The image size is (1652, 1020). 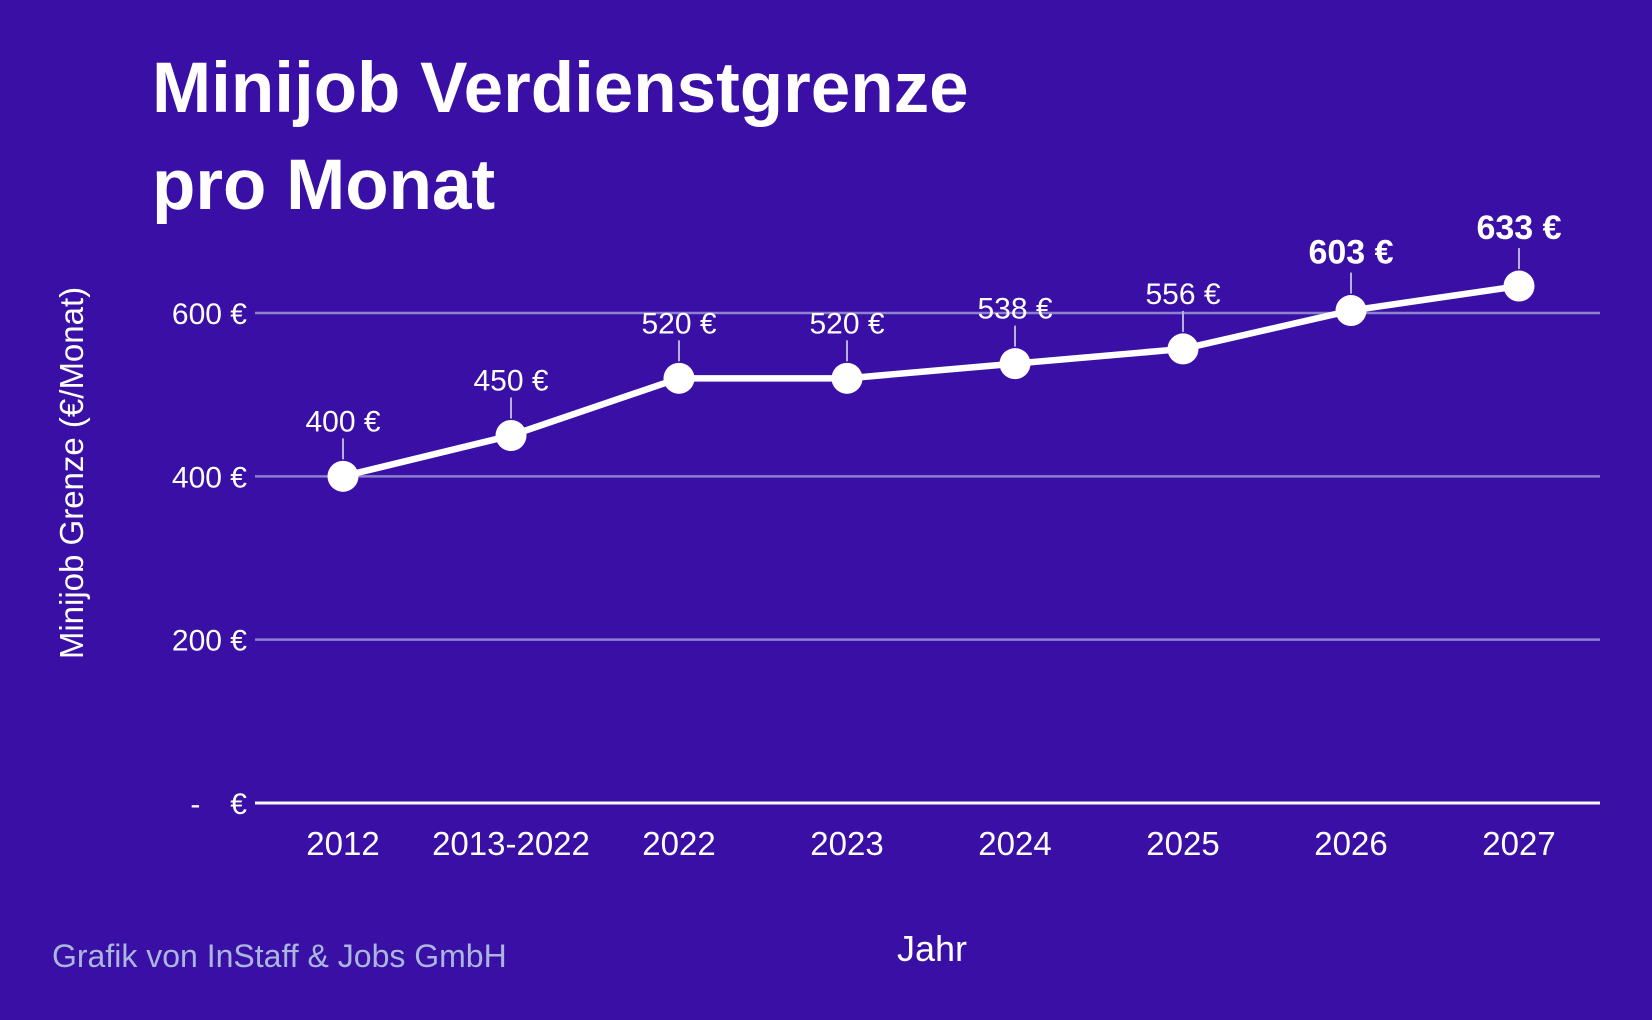 What do you see at coordinates (1182, 843) in the screenshot?
I see `x-tick-label: 2025` at bounding box center [1182, 843].